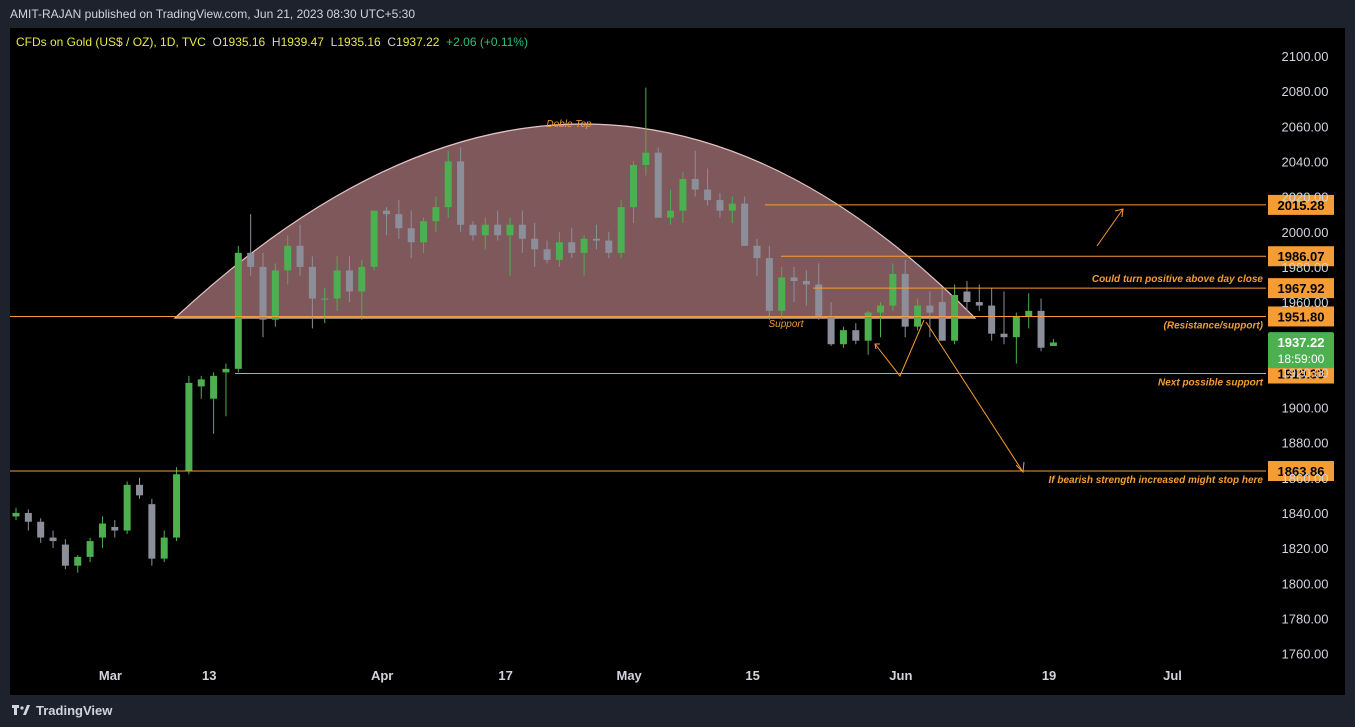  I want to click on y-tick-label: 2080.00, so click(1305, 91).